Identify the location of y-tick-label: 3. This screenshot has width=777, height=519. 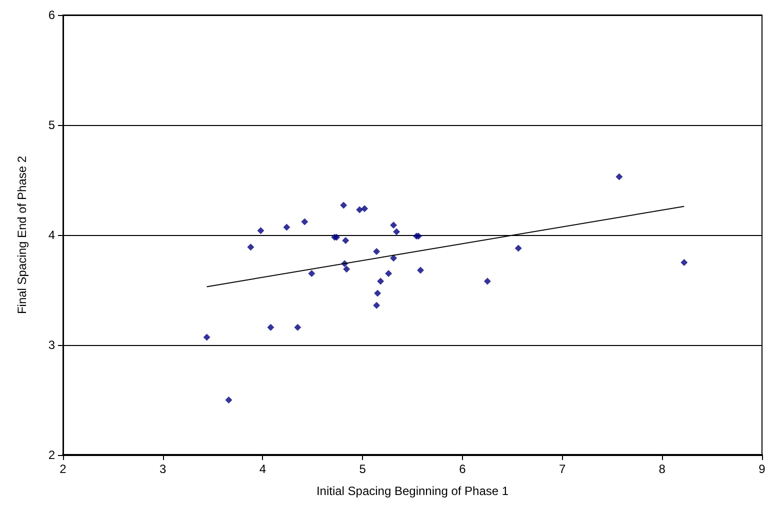
(52, 345).